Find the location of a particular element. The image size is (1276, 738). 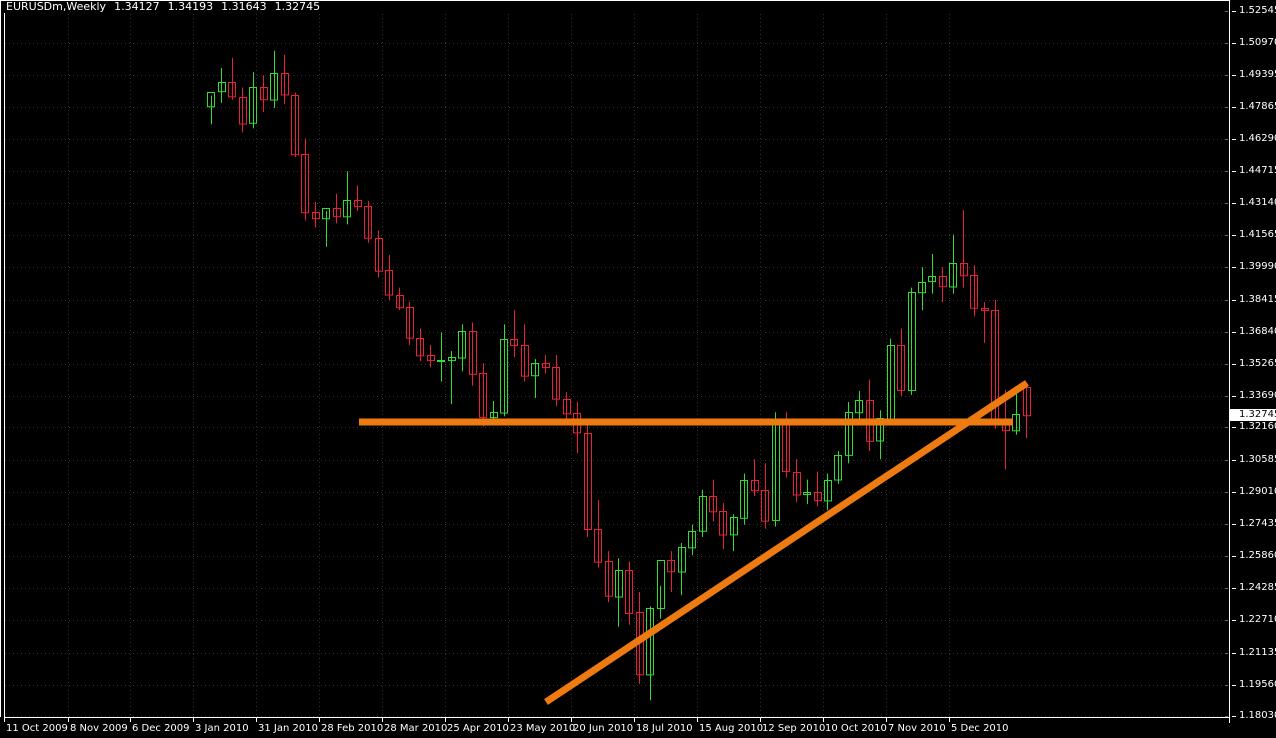

time-axis-label: 3 Jan 2010 is located at coordinates (222, 728).